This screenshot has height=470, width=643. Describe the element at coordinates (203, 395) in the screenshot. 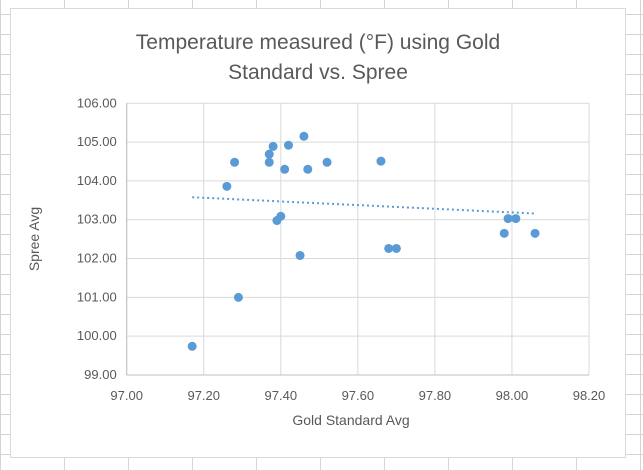

I see `x-tick-label: 97.20` at that location.